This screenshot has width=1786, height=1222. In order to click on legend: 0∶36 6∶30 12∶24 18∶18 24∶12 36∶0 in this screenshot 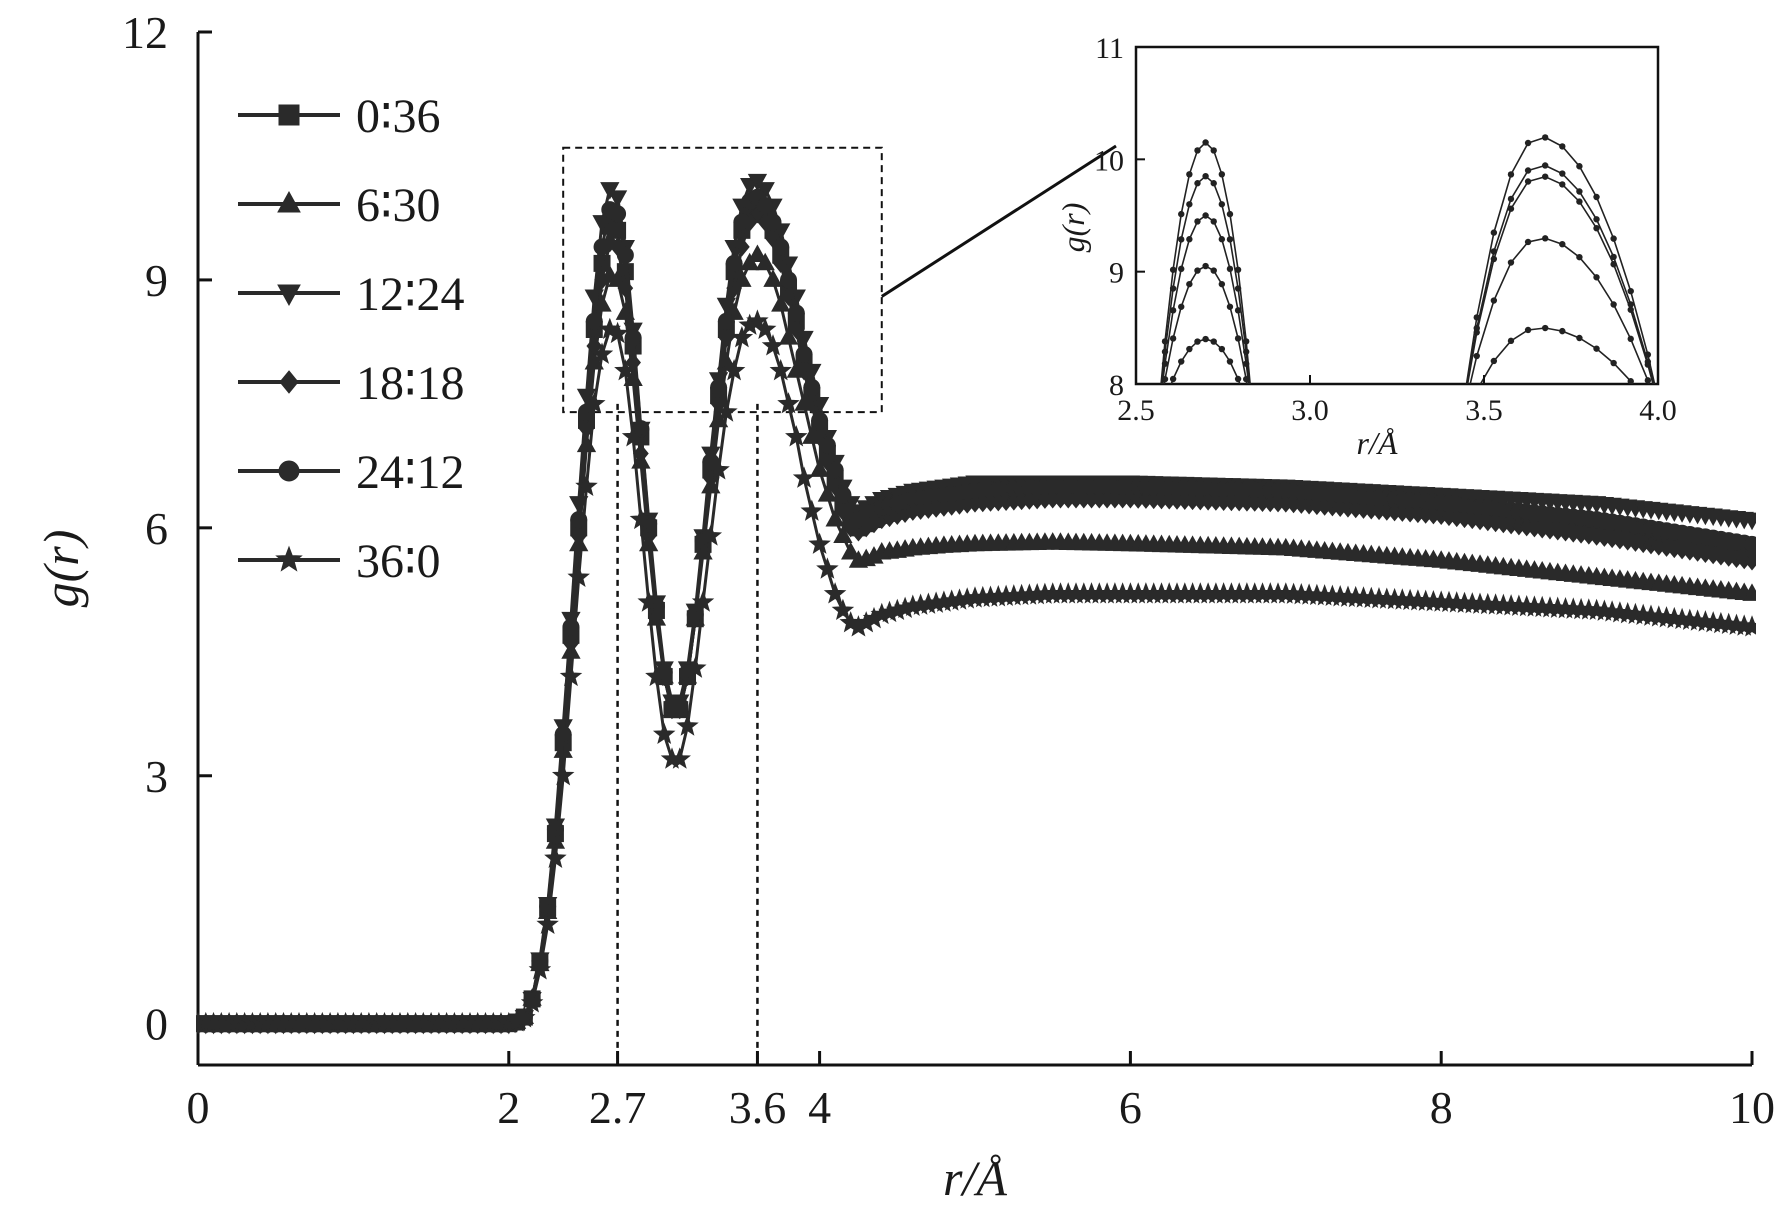, I will do `click(351, 339)`.